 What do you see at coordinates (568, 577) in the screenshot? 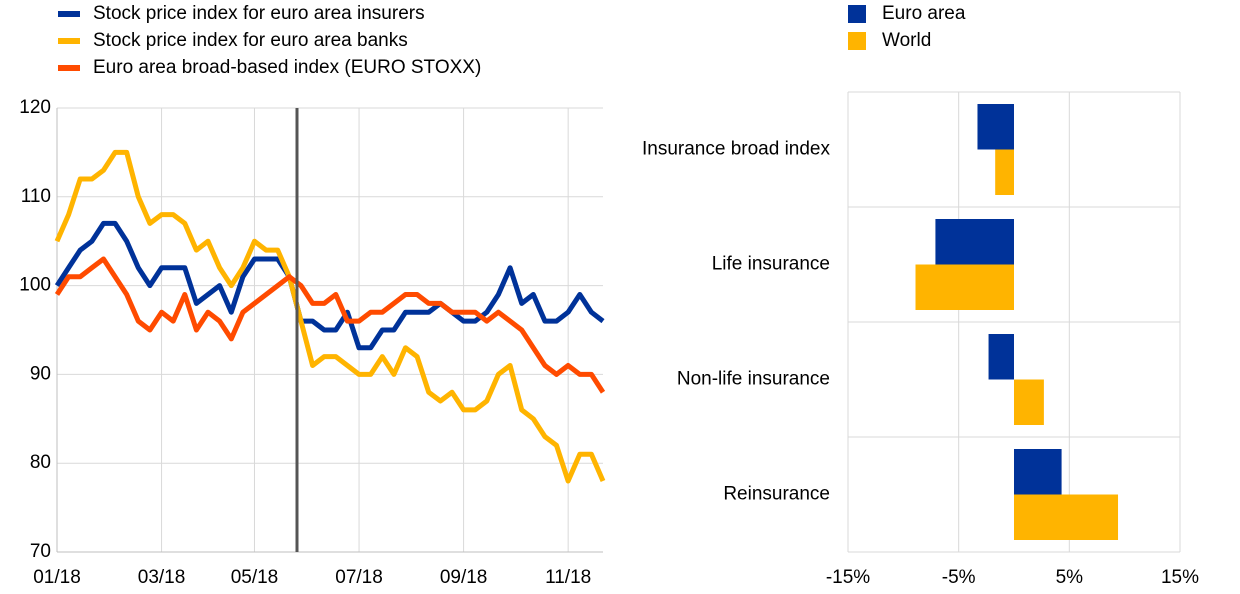
I see `x-tick-label: 11/18` at bounding box center [568, 577].